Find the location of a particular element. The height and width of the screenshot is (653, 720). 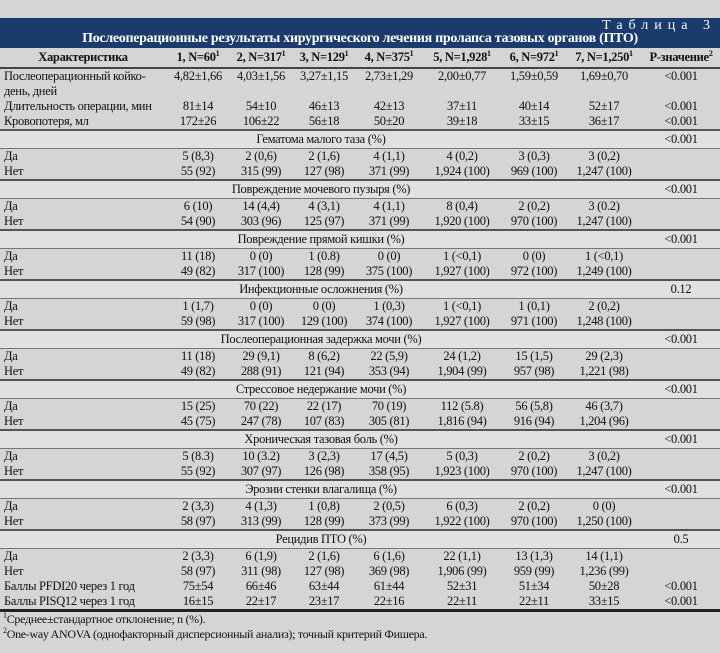

cell-value: 1,927 (100) is located at coordinates (462, 321).